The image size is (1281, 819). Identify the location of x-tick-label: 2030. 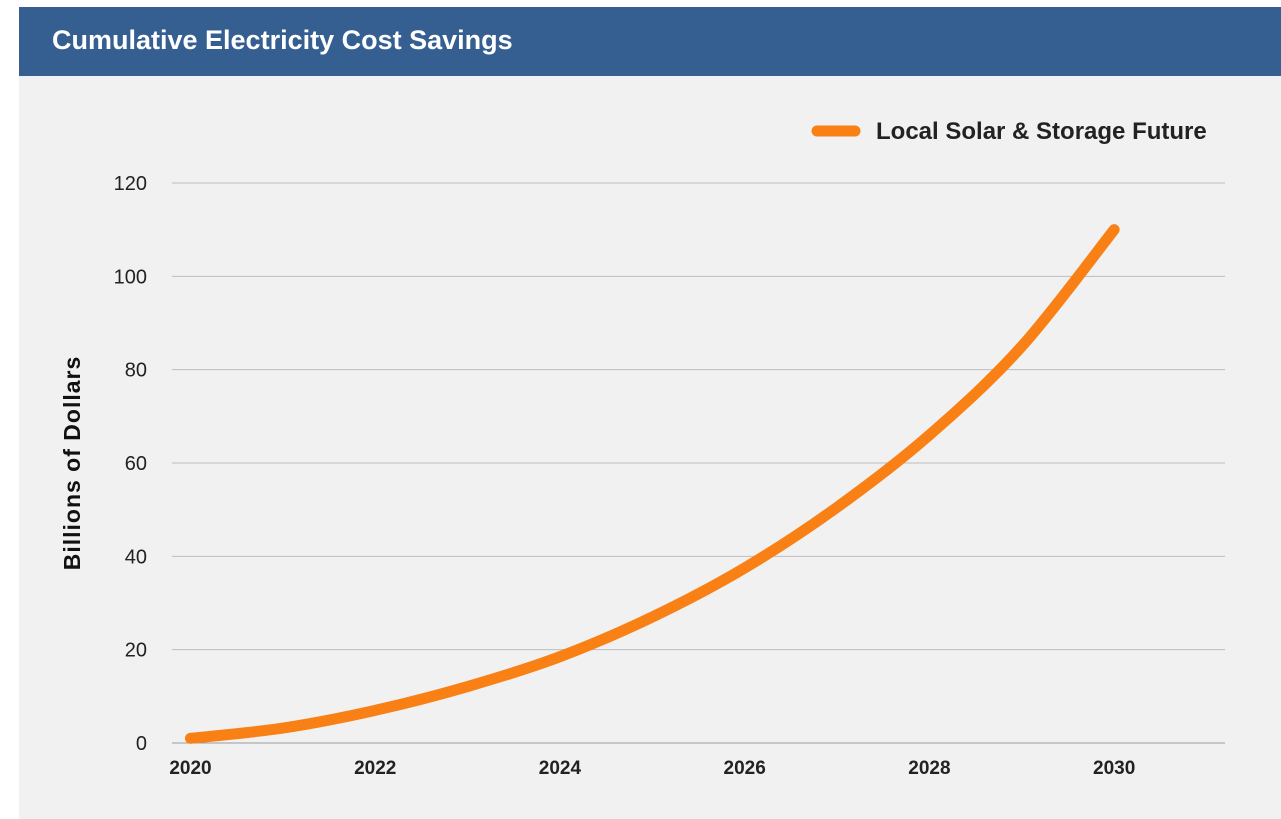
(1114, 768).